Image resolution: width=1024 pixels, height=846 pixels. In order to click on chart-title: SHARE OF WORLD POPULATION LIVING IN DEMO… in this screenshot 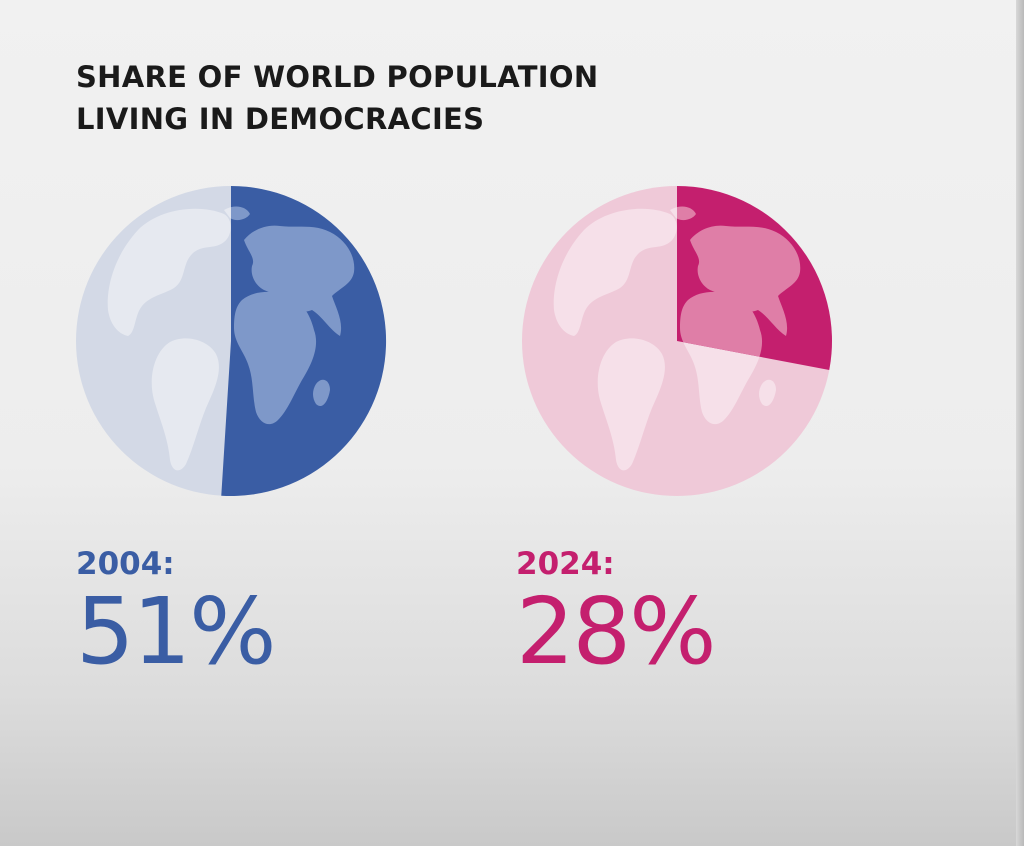, I will do `click(337, 98)`.